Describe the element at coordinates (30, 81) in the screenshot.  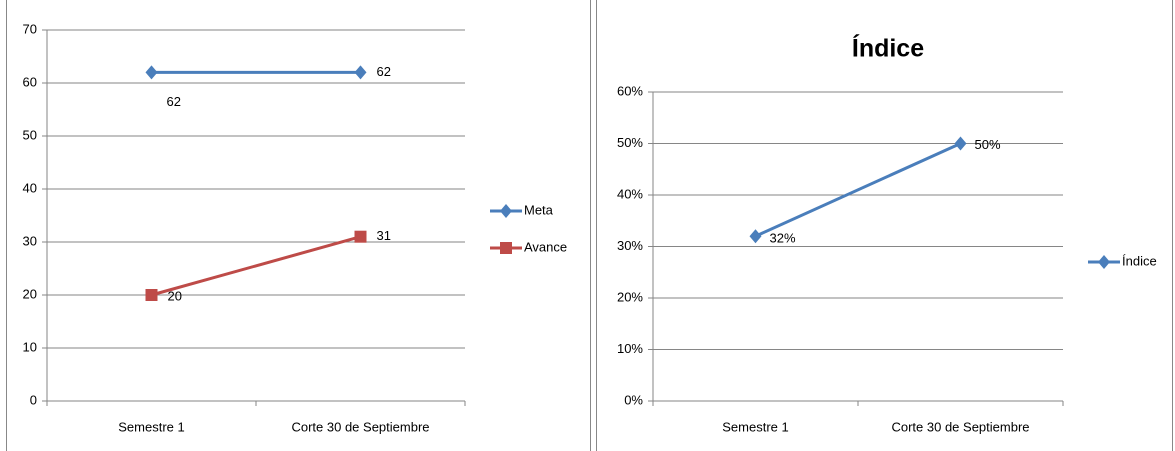
I see `y-tick-label: 60` at that location.